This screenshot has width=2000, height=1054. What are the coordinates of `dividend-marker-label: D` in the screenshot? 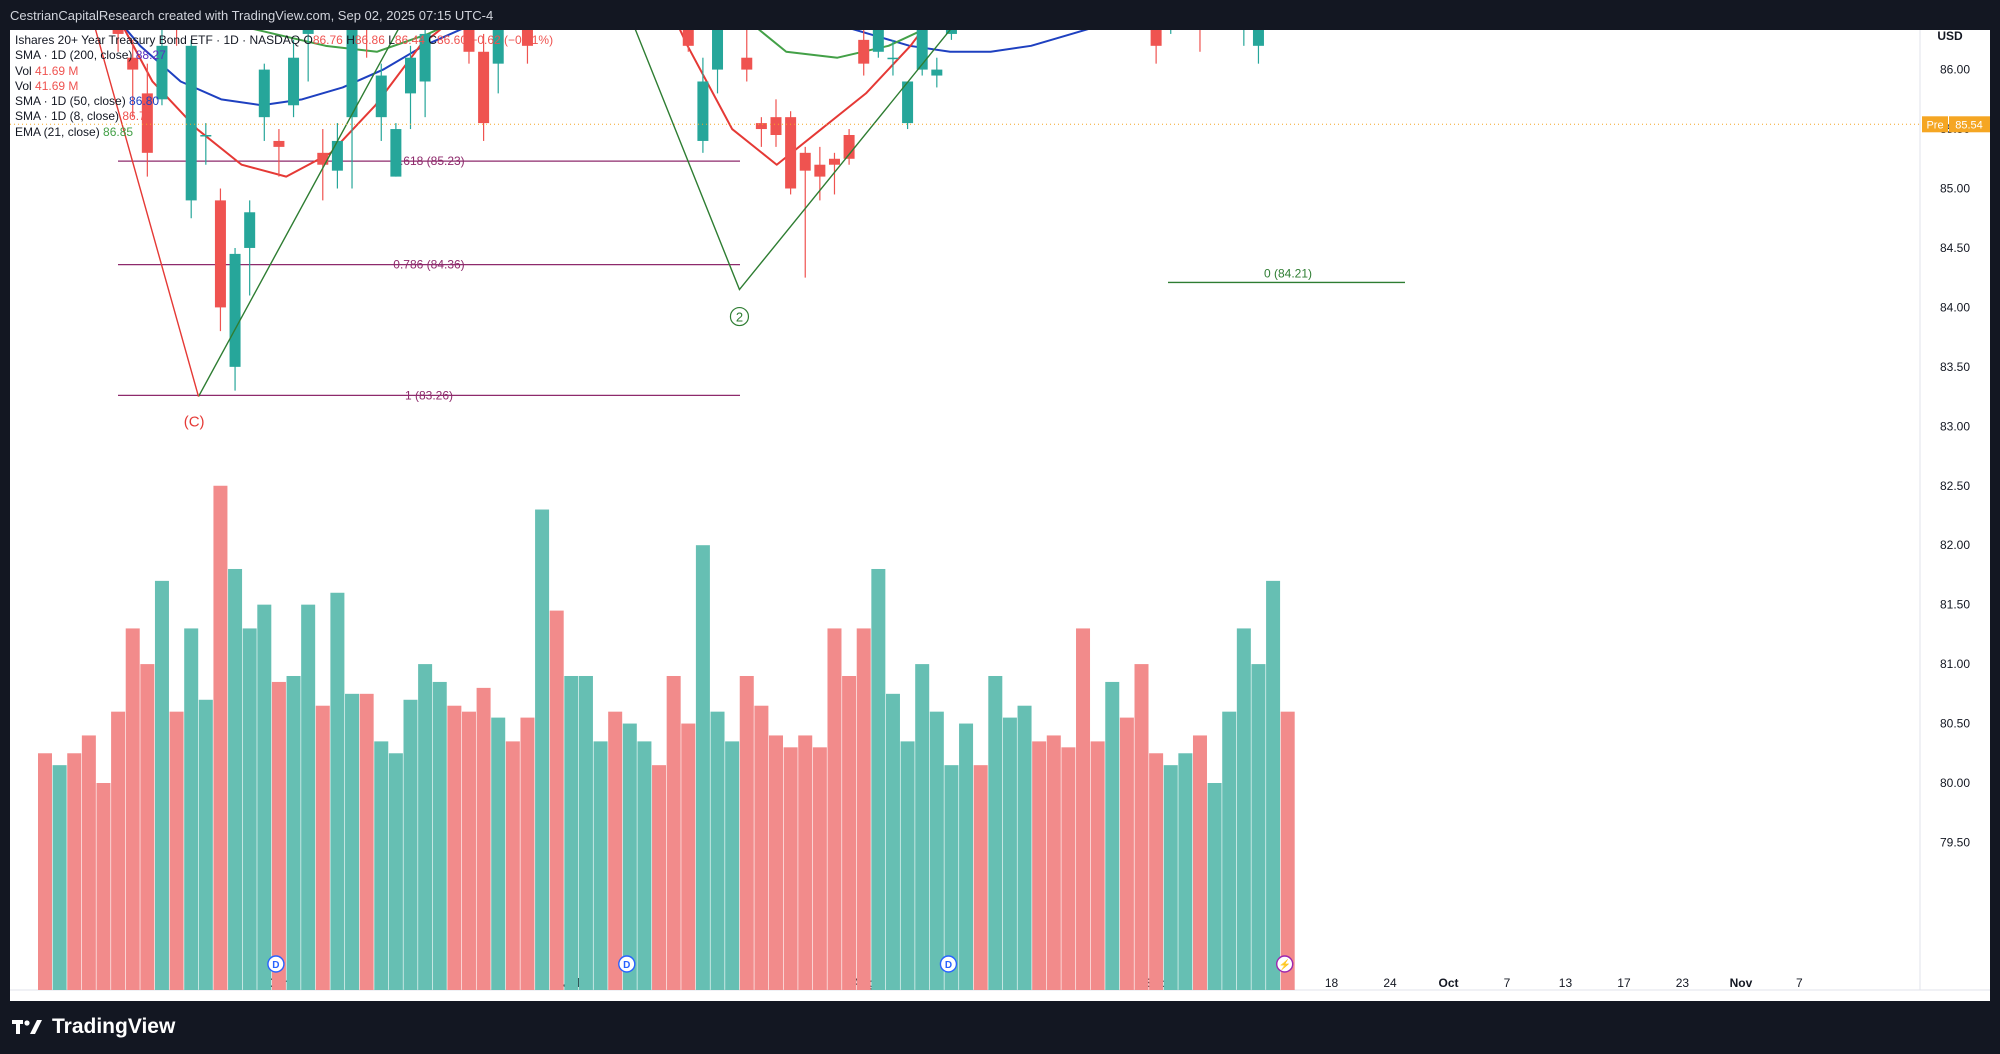 It's located at (275, 965).